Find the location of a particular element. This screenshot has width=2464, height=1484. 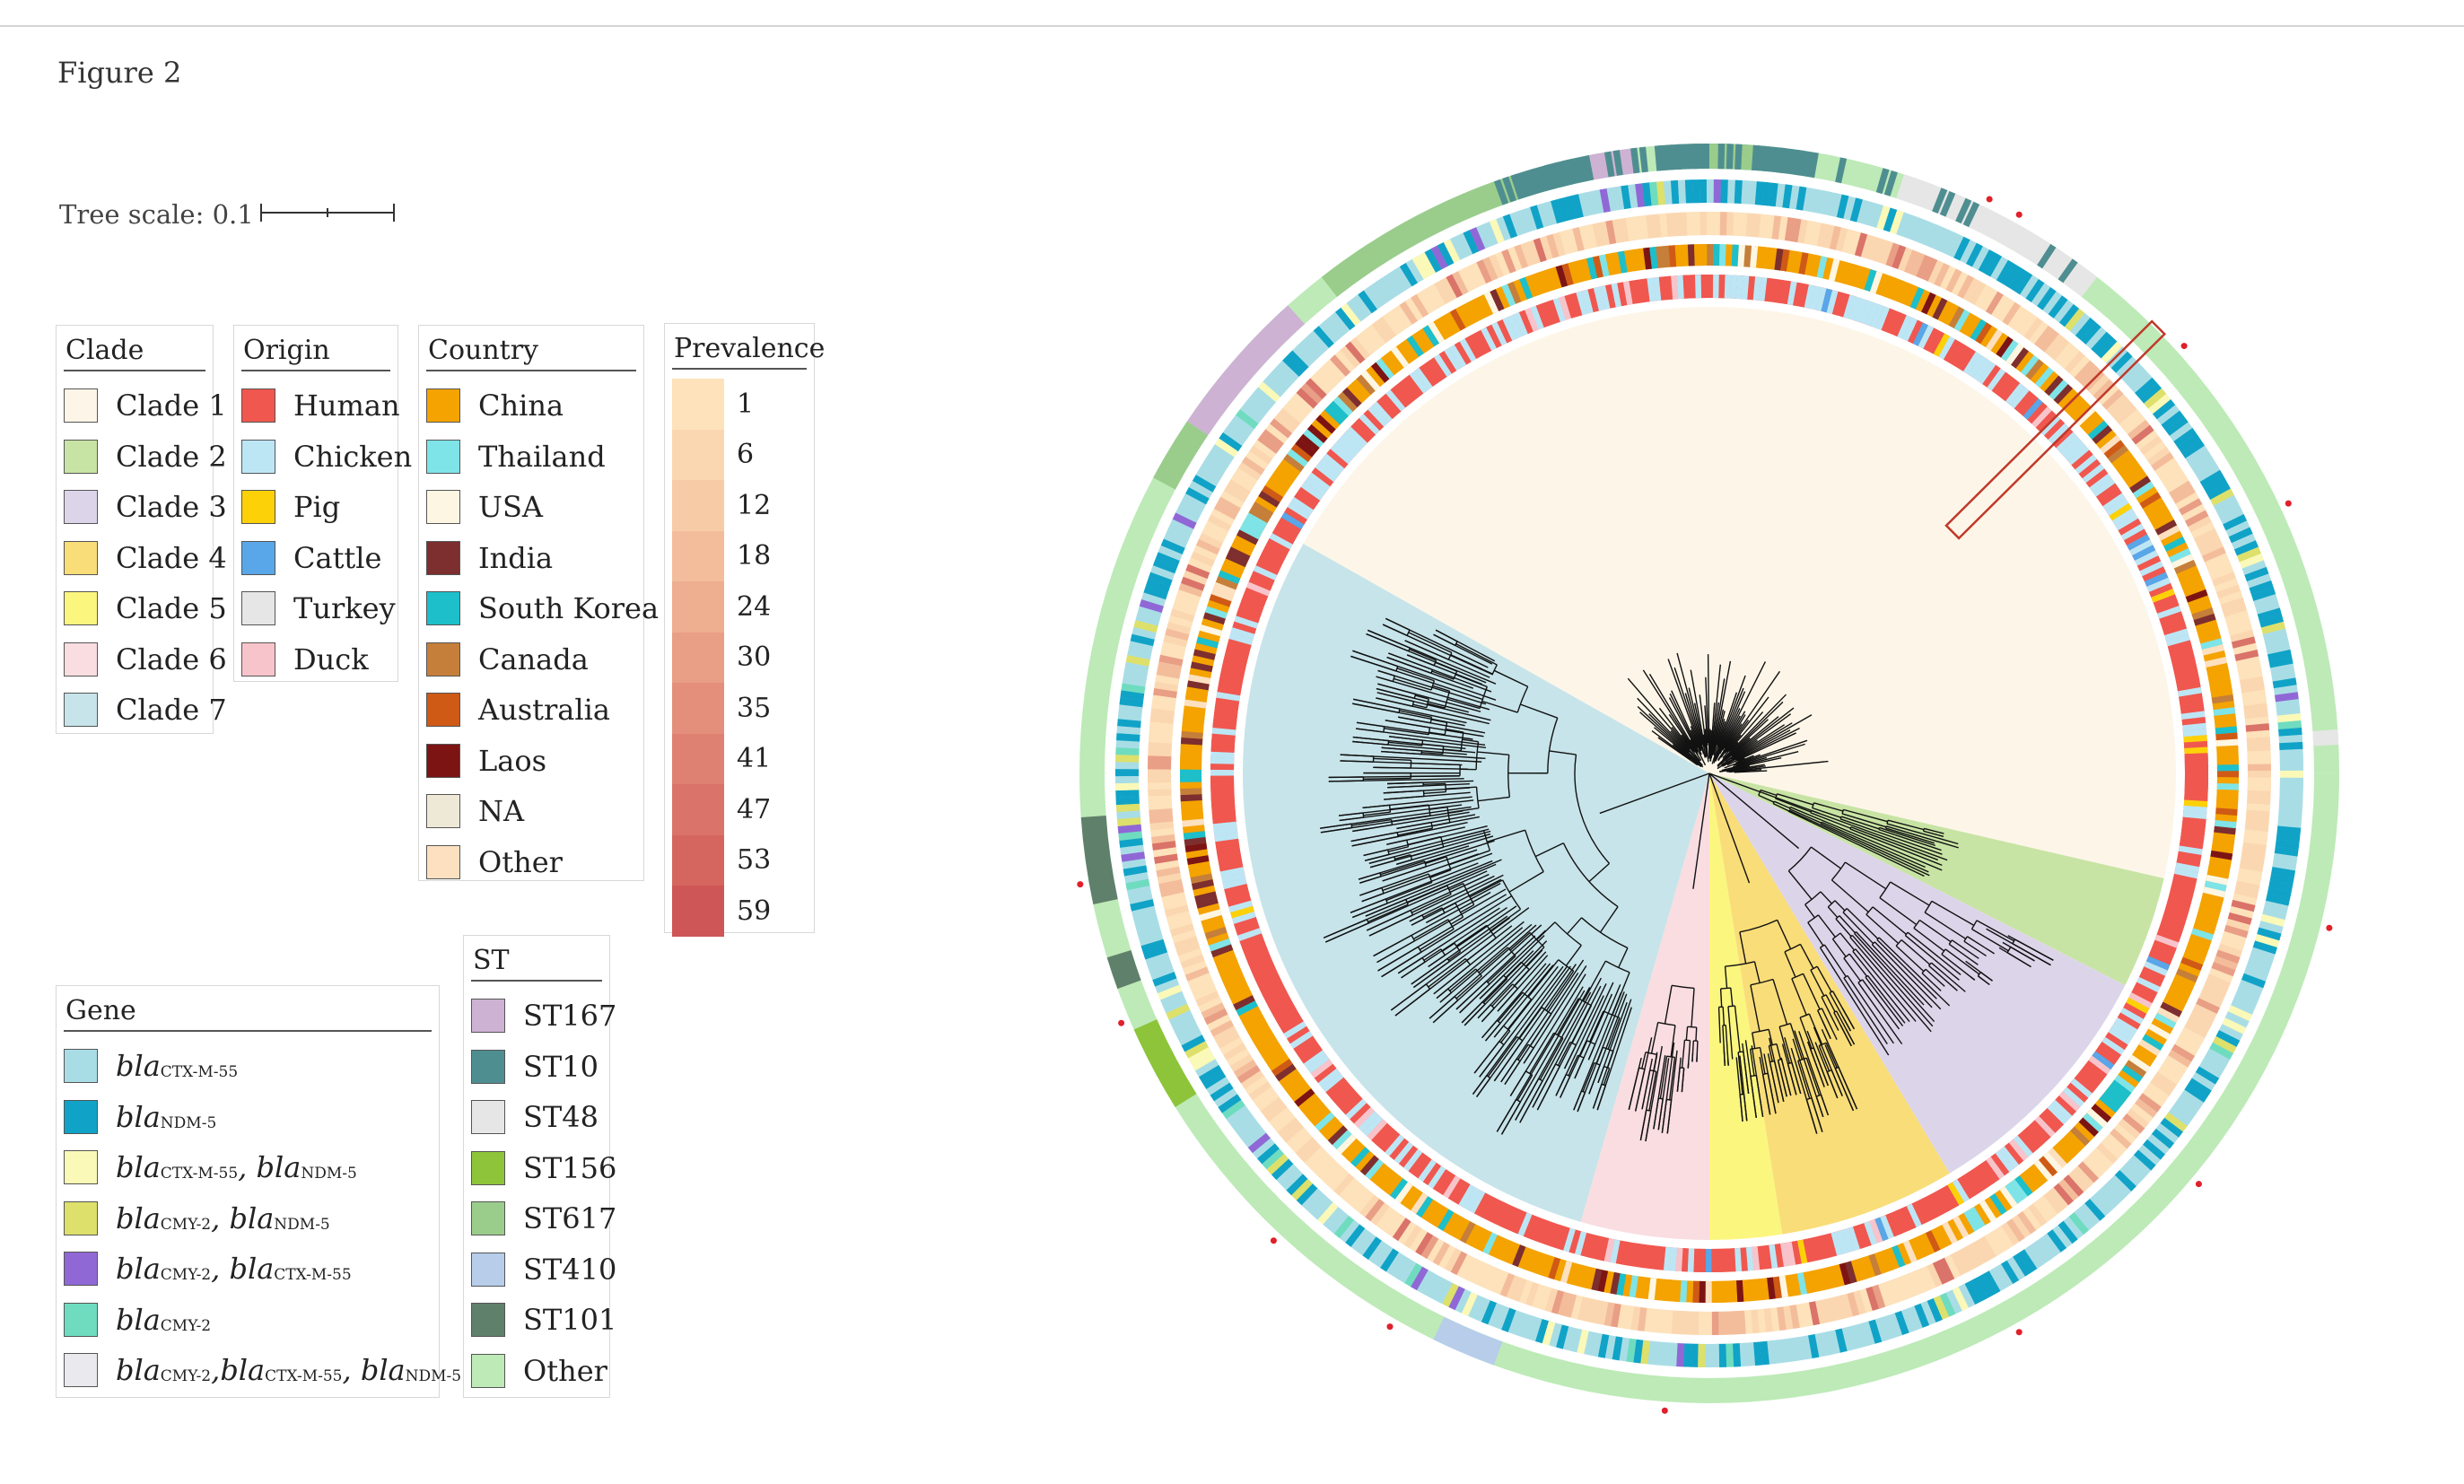

gene-label: blaCMY-2,blaCTX-M-55, blaNDM-5 is located at coordinates (289, 1371).